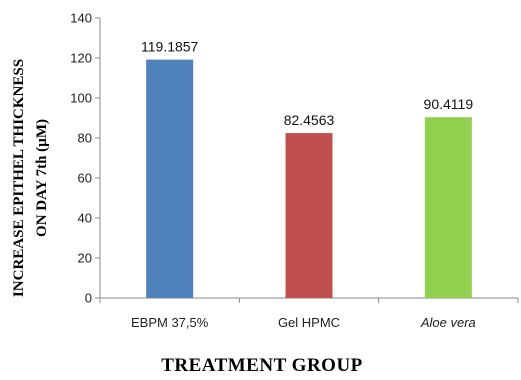 This screenshot has height=380, width=521. I want to click on y-tick-label: 80, so click(85, 138).